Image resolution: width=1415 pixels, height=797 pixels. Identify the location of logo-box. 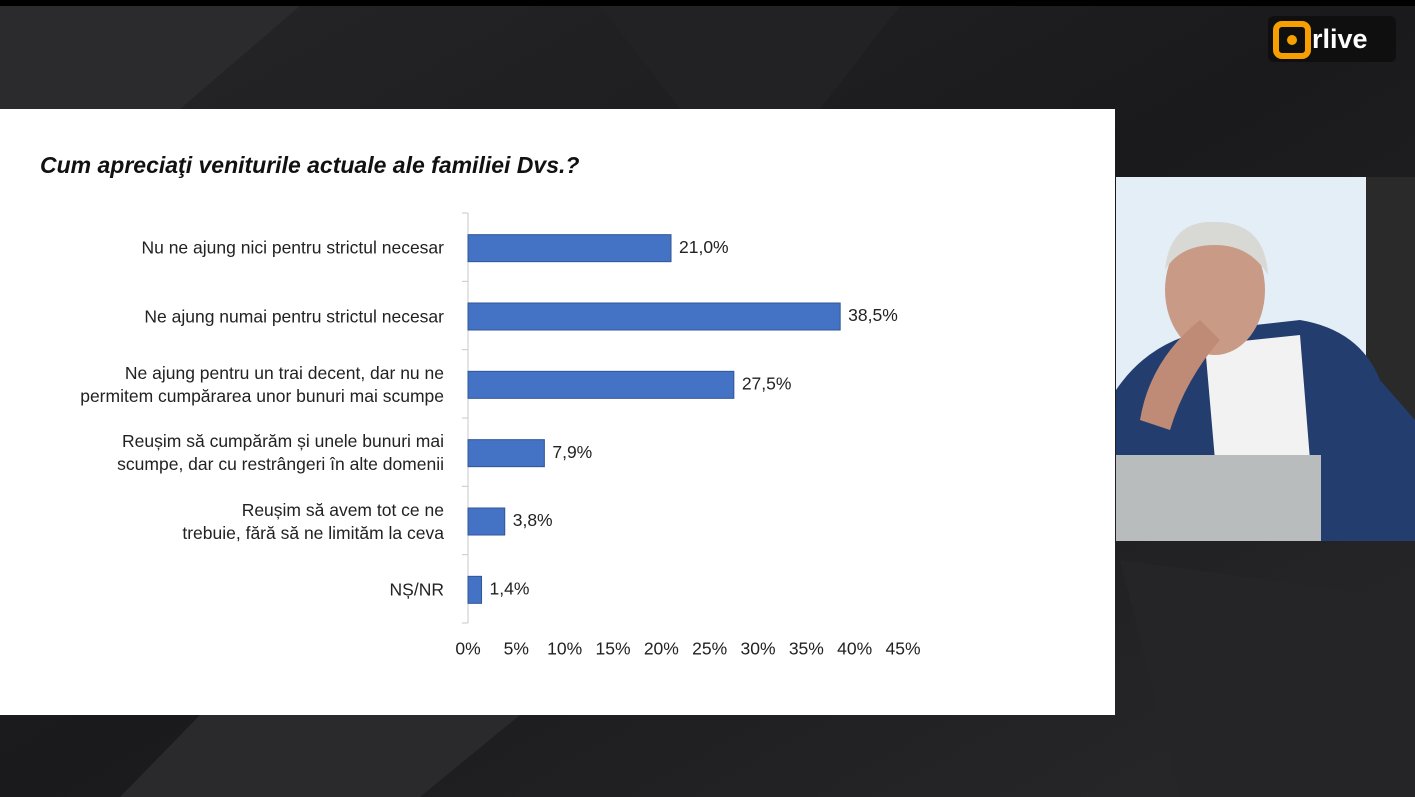
(1332, 39).